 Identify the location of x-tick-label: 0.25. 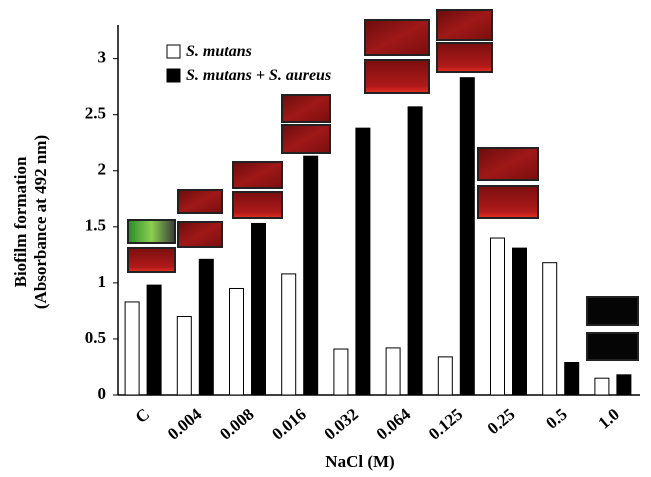
(501, 422).